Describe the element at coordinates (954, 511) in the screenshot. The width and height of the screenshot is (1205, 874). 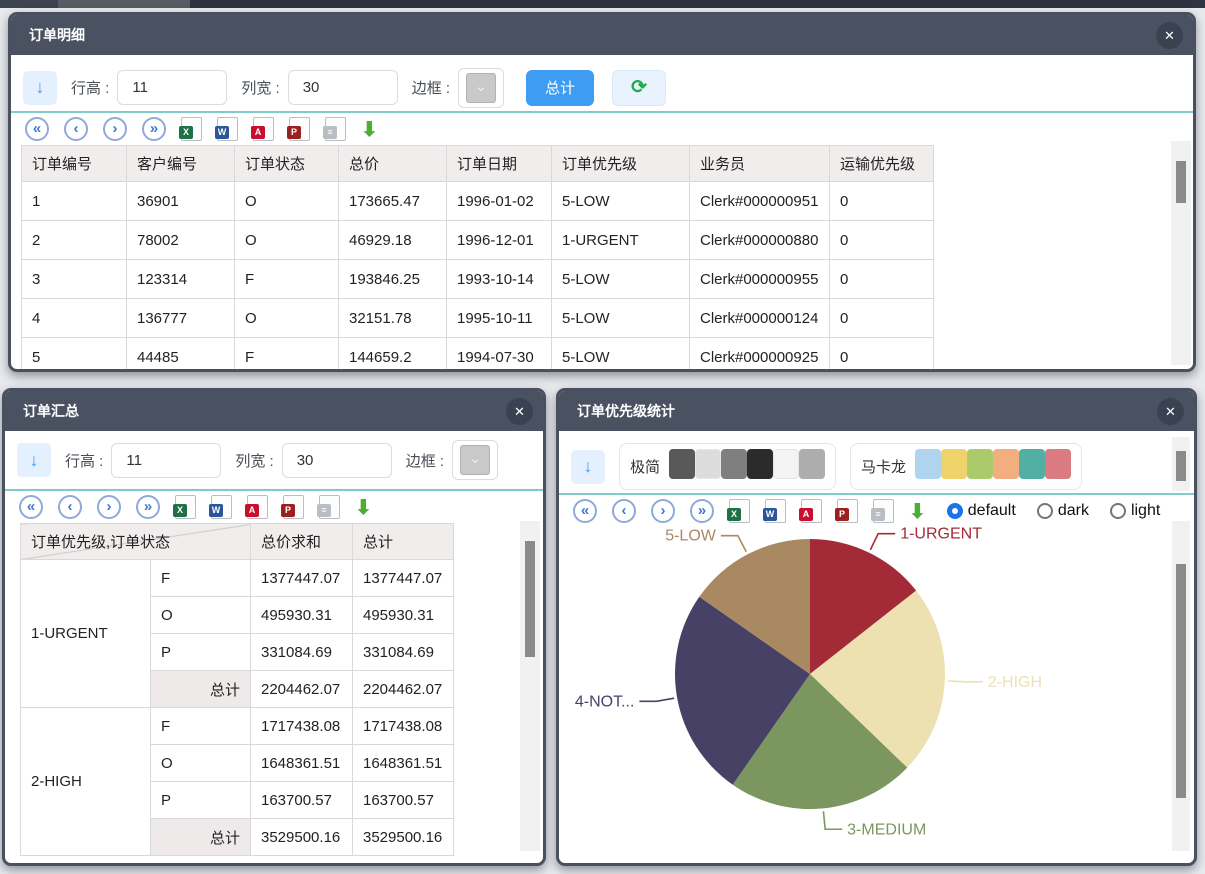
I see `radio-default-dot` at that location.